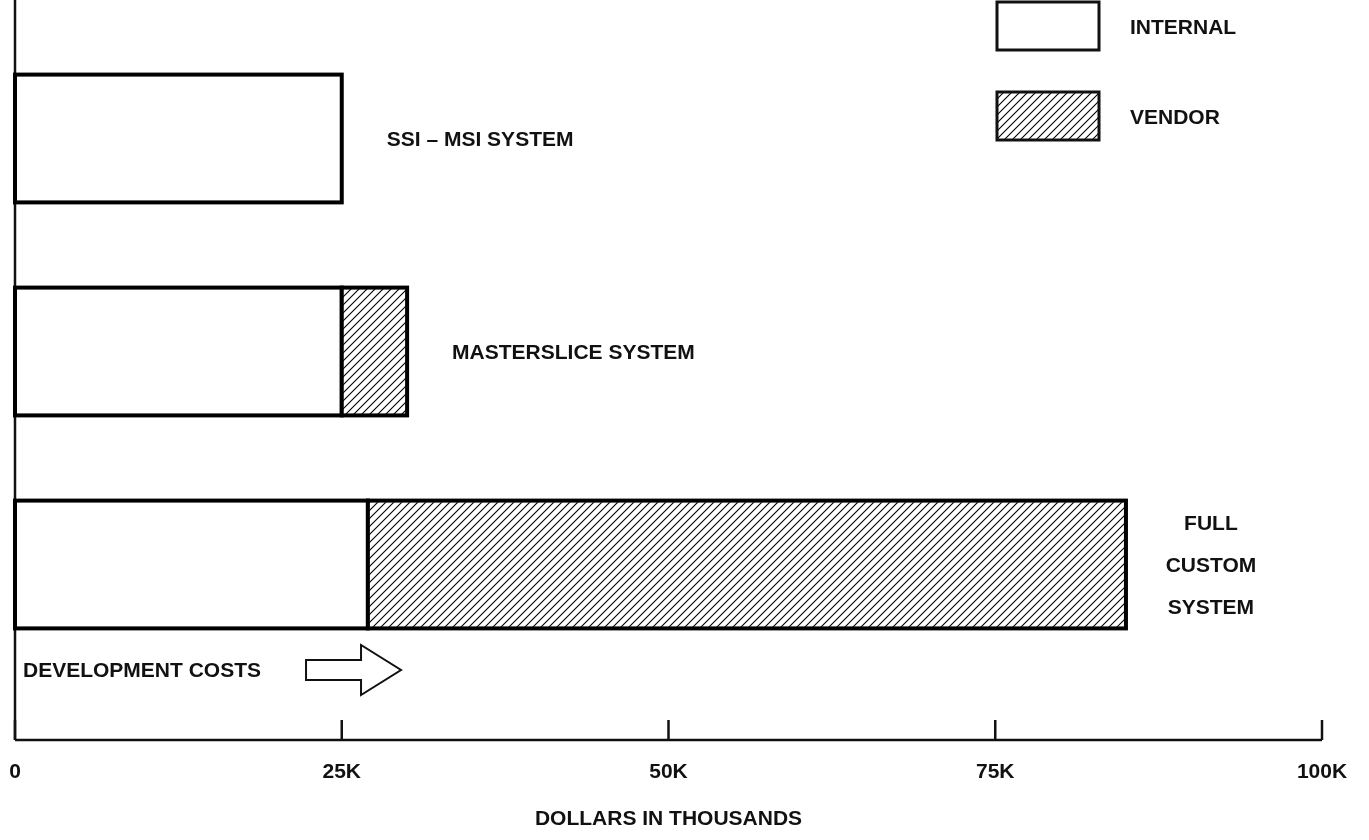 The image size is (1369, 840). What do you see at coordinates (668, 770) in the screenshot?
I see `x-tick-label: 50K` at bounding box center [668, 770].